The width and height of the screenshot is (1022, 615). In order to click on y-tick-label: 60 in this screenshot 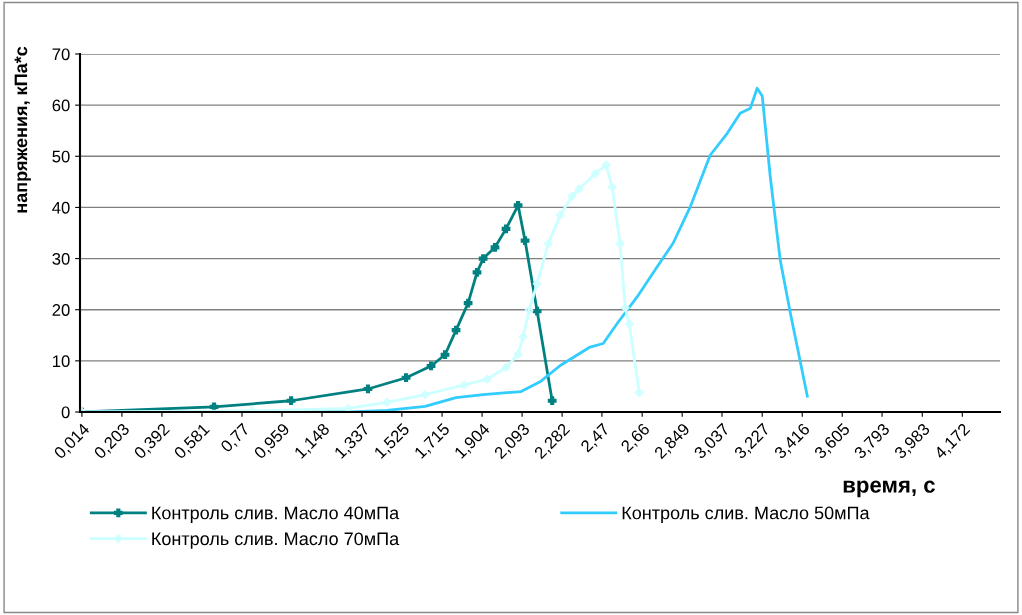, I will do `click(61, 105)`.